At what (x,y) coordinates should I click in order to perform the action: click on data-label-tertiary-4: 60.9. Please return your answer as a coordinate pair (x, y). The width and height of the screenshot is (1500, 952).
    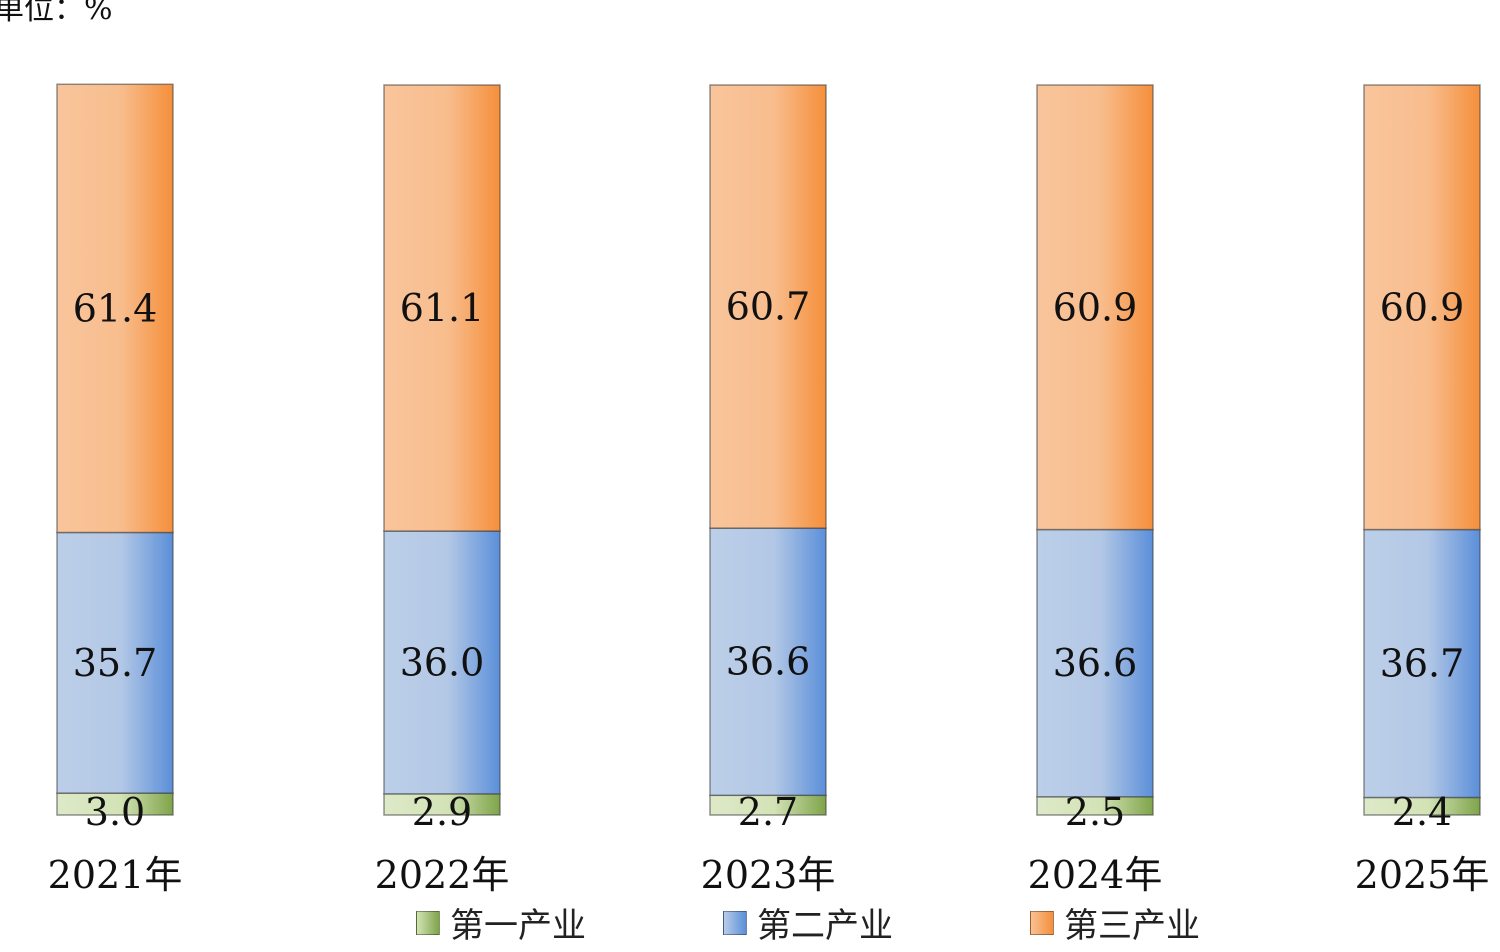
    Looking at the image, I should click on (1095, 307).